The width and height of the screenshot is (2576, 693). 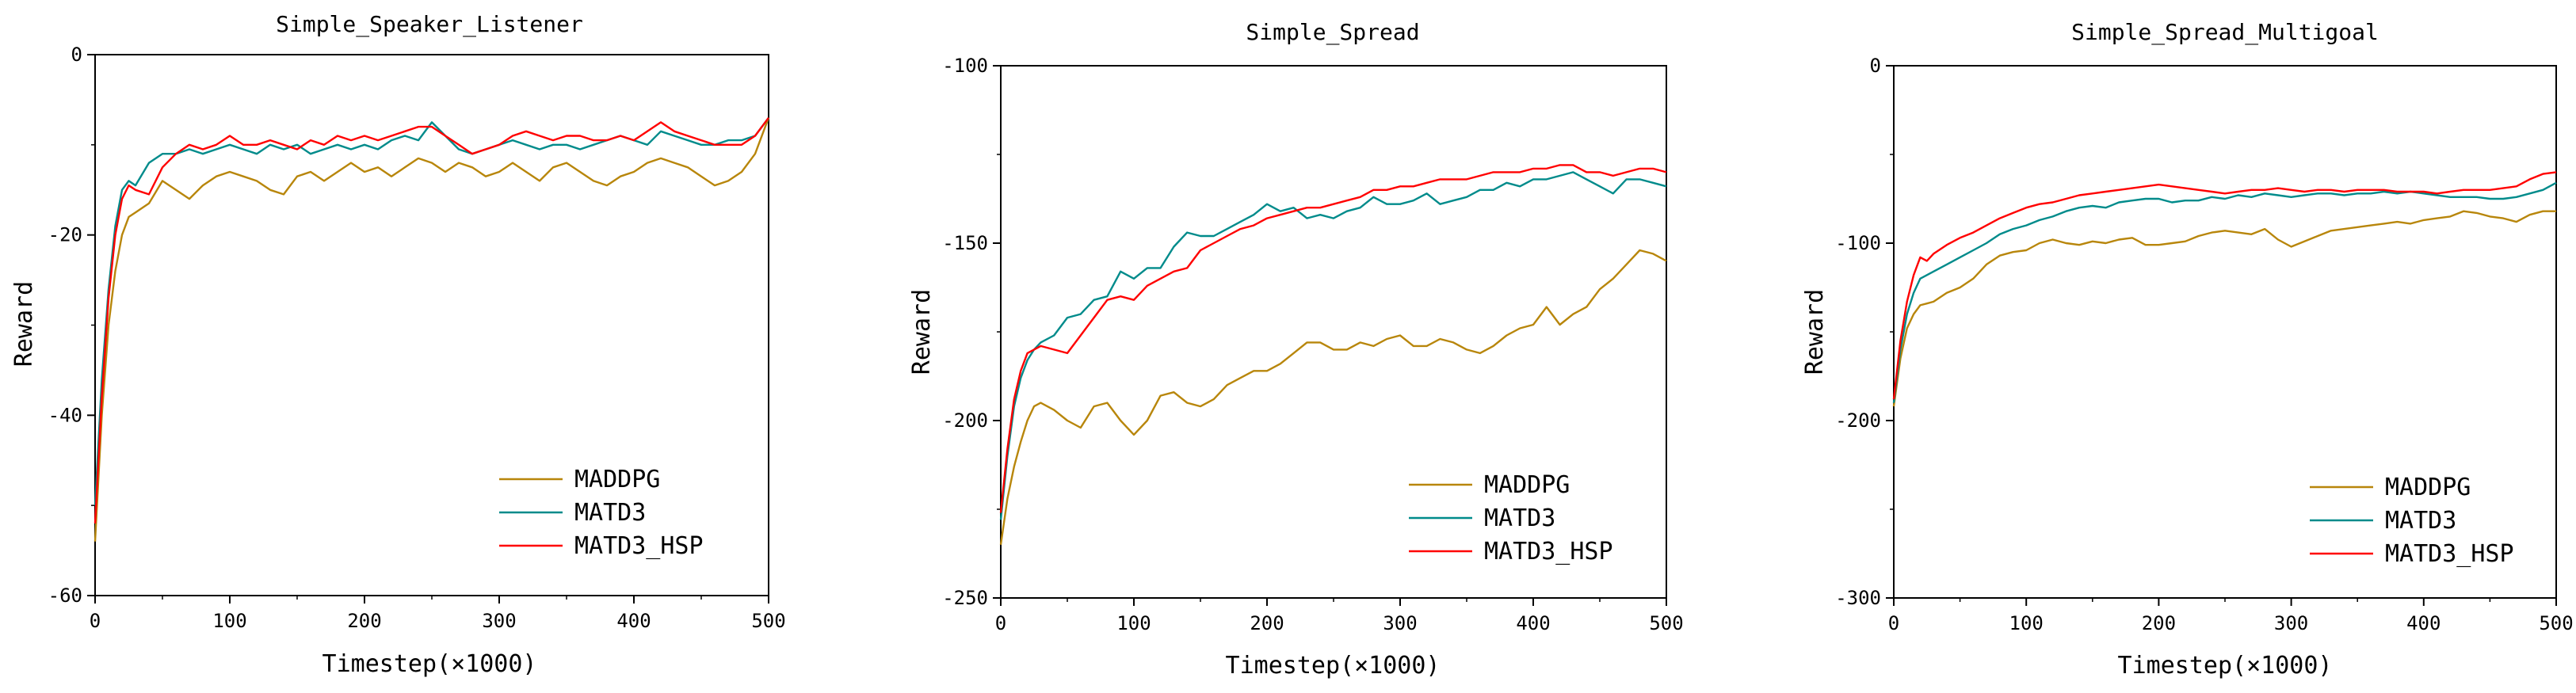 I want to click on chart-title: Simple_Spread, so click(x=1332, y=32).